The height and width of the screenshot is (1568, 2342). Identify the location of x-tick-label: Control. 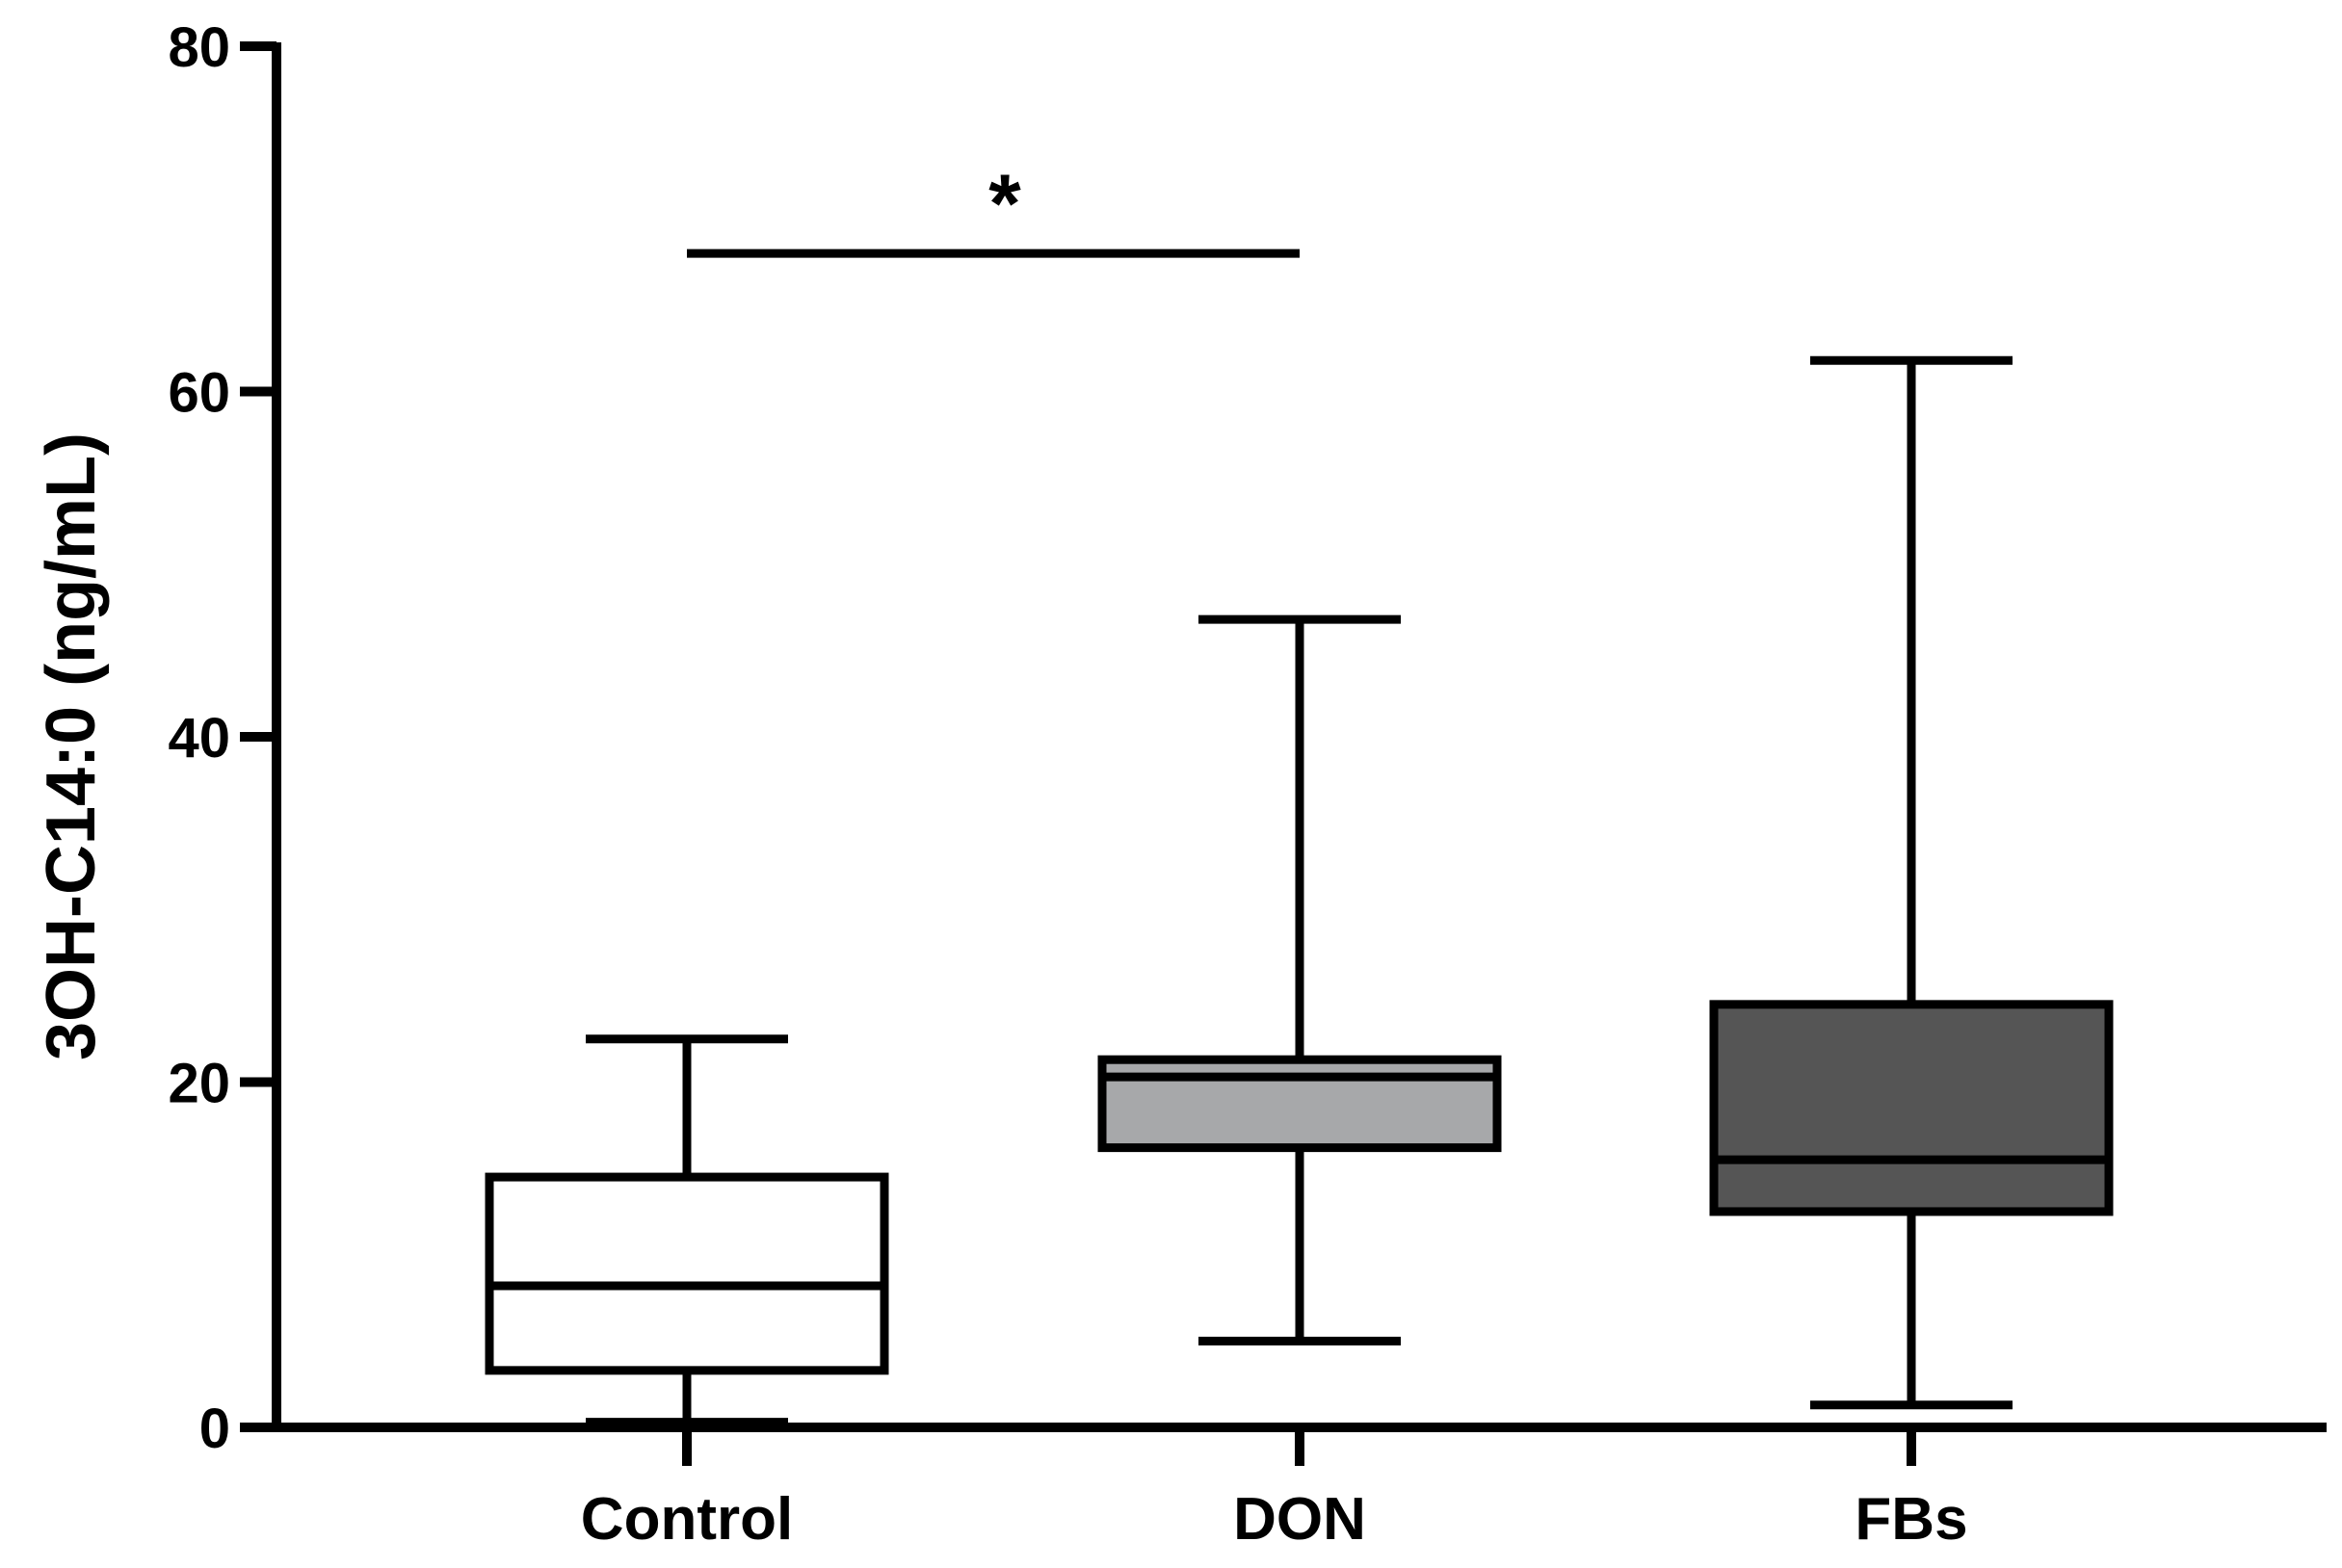
(687, 1519).